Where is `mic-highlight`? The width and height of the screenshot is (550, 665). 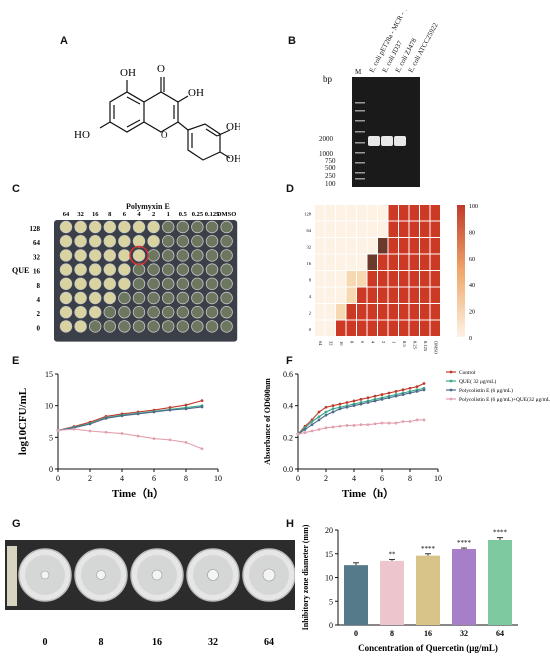 mic-highlight is located at coordinates (139, 255).